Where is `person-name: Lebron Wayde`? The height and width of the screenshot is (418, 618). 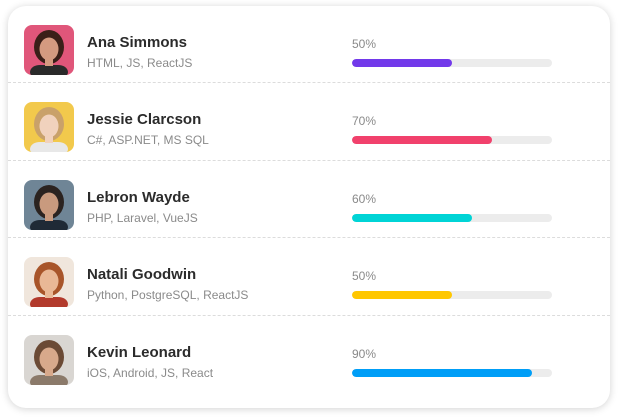
person-name: Lebron Wayde is located at coordinates (138, 197).